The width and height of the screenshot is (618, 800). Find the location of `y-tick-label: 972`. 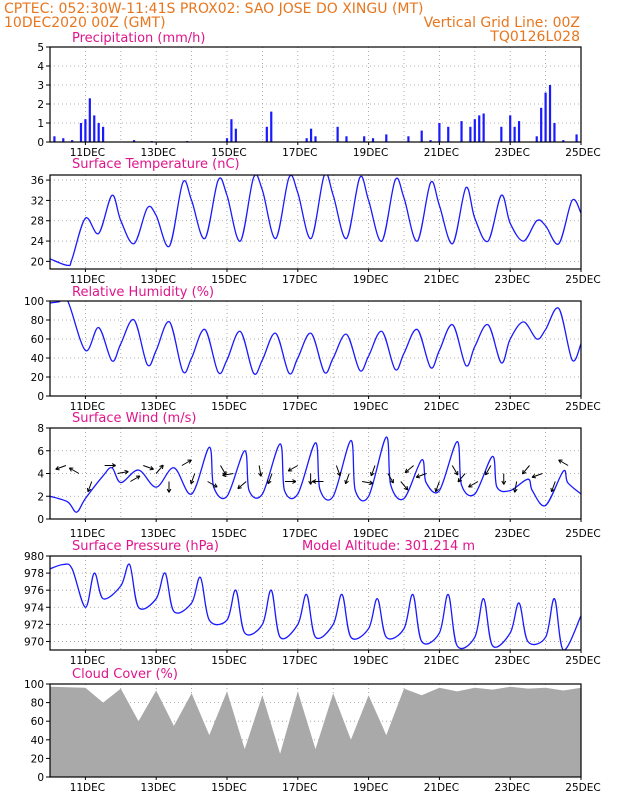

y-tick-label: 972 is located at coordinates (34, 625).